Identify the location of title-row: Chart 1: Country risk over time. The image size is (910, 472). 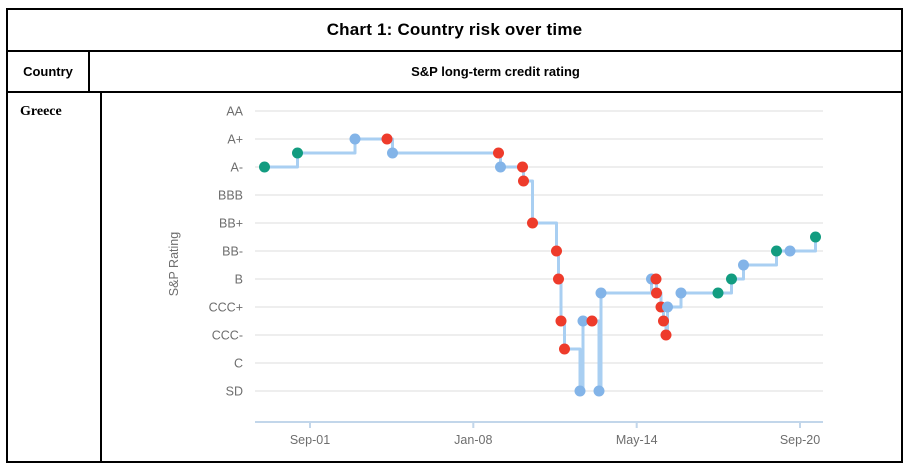
(454, 31).